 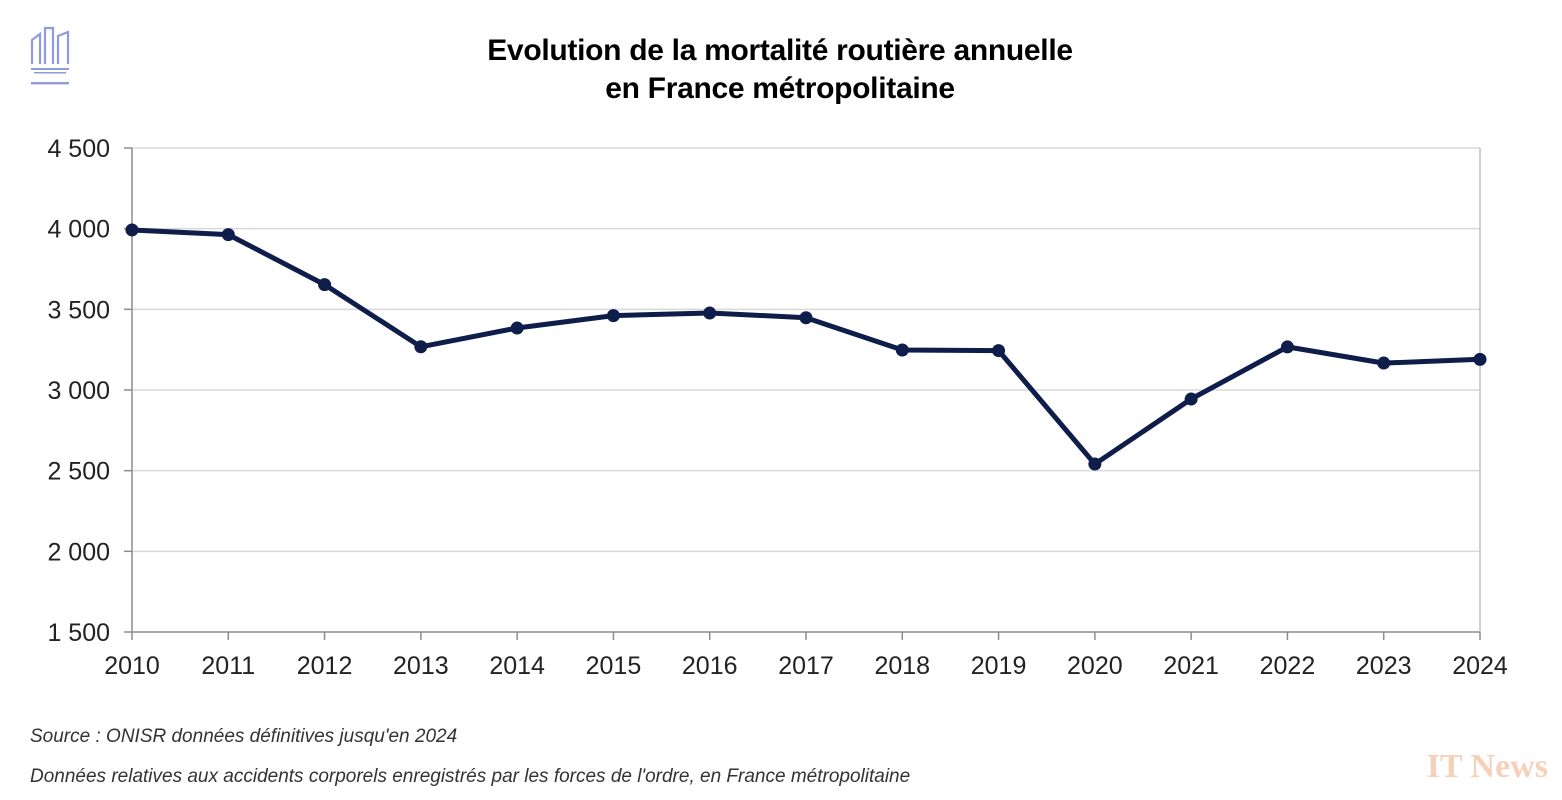 What do you see at coordinates (806, 318) in the screenshot?
I see `data-point-2017` at bounding box center [806, 318].